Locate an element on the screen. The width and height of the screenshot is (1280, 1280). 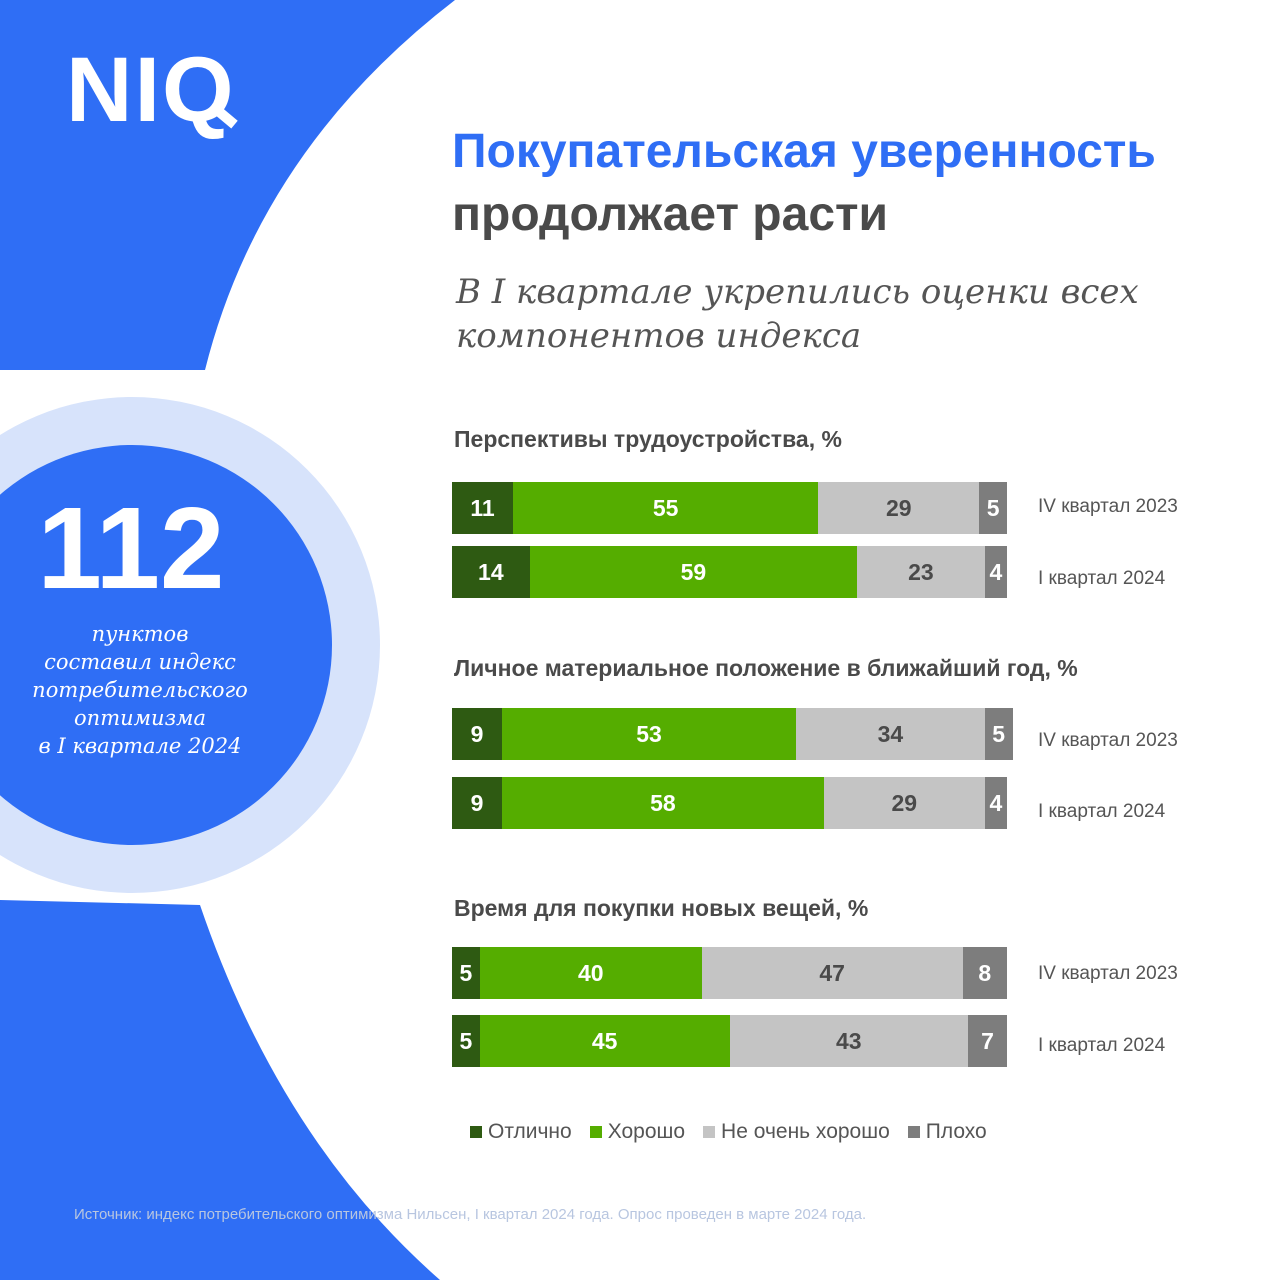
page-title-line-1: Покупательская уверенность is located at coordinates (804, 151).